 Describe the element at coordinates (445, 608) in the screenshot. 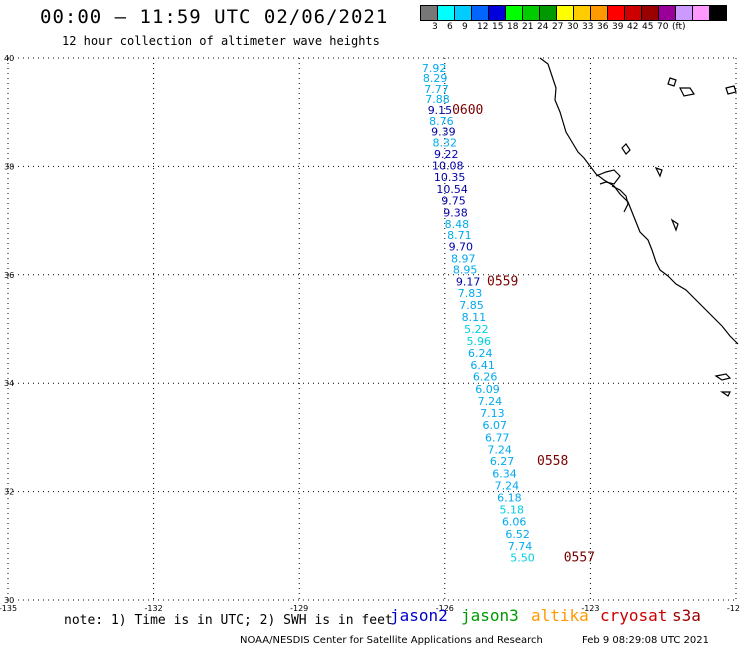

I see `lon-label: -126` at that location.